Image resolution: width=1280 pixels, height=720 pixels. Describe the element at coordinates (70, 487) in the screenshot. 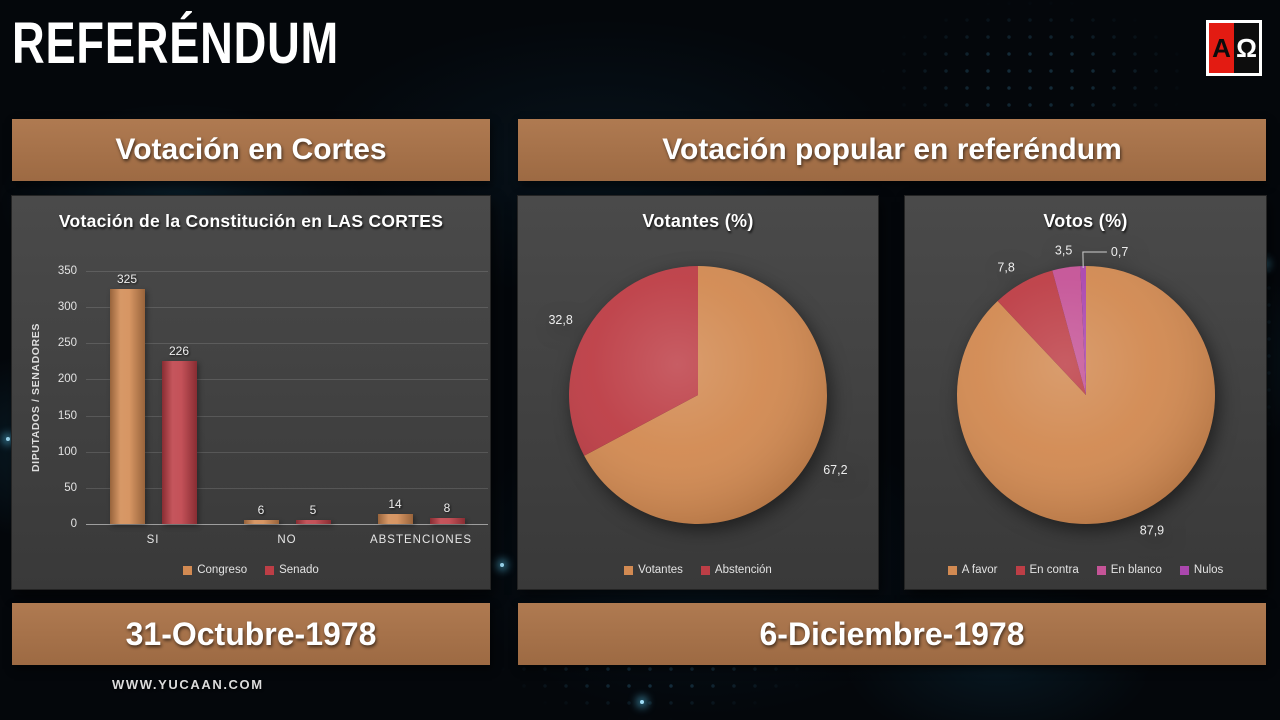

I see `y-tick-label: 50` at that location.